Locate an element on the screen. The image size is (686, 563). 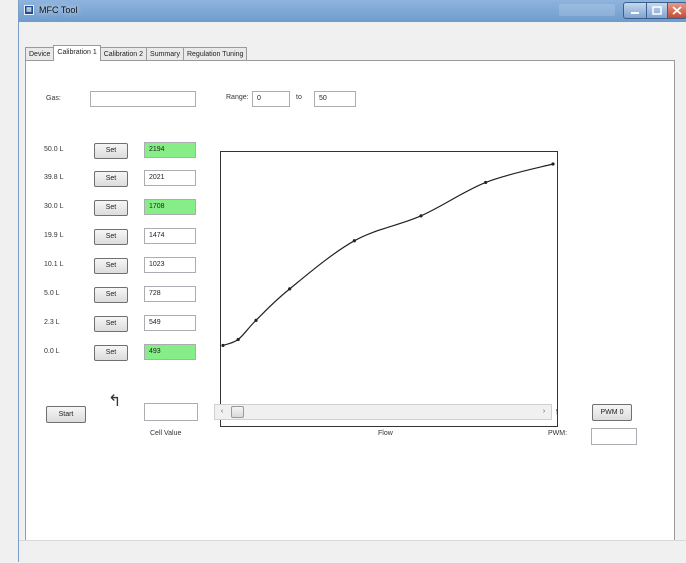
pwm-button: PWM 0 is located at coordinates (612, 412).